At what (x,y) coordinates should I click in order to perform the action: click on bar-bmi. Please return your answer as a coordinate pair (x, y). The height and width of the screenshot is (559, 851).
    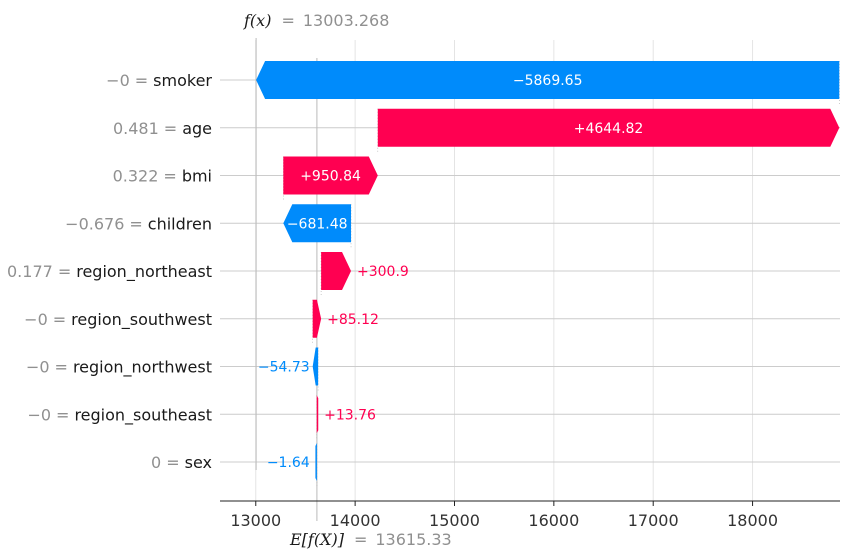
    Looking at the image, I should click on (330, 175).